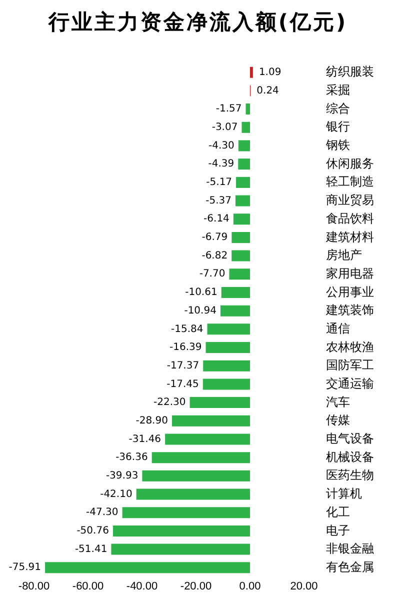  What do you see at coordinates (200, 310) in the screenshot?
I see `data-label: -10.94` at bounding box center [200, 310].